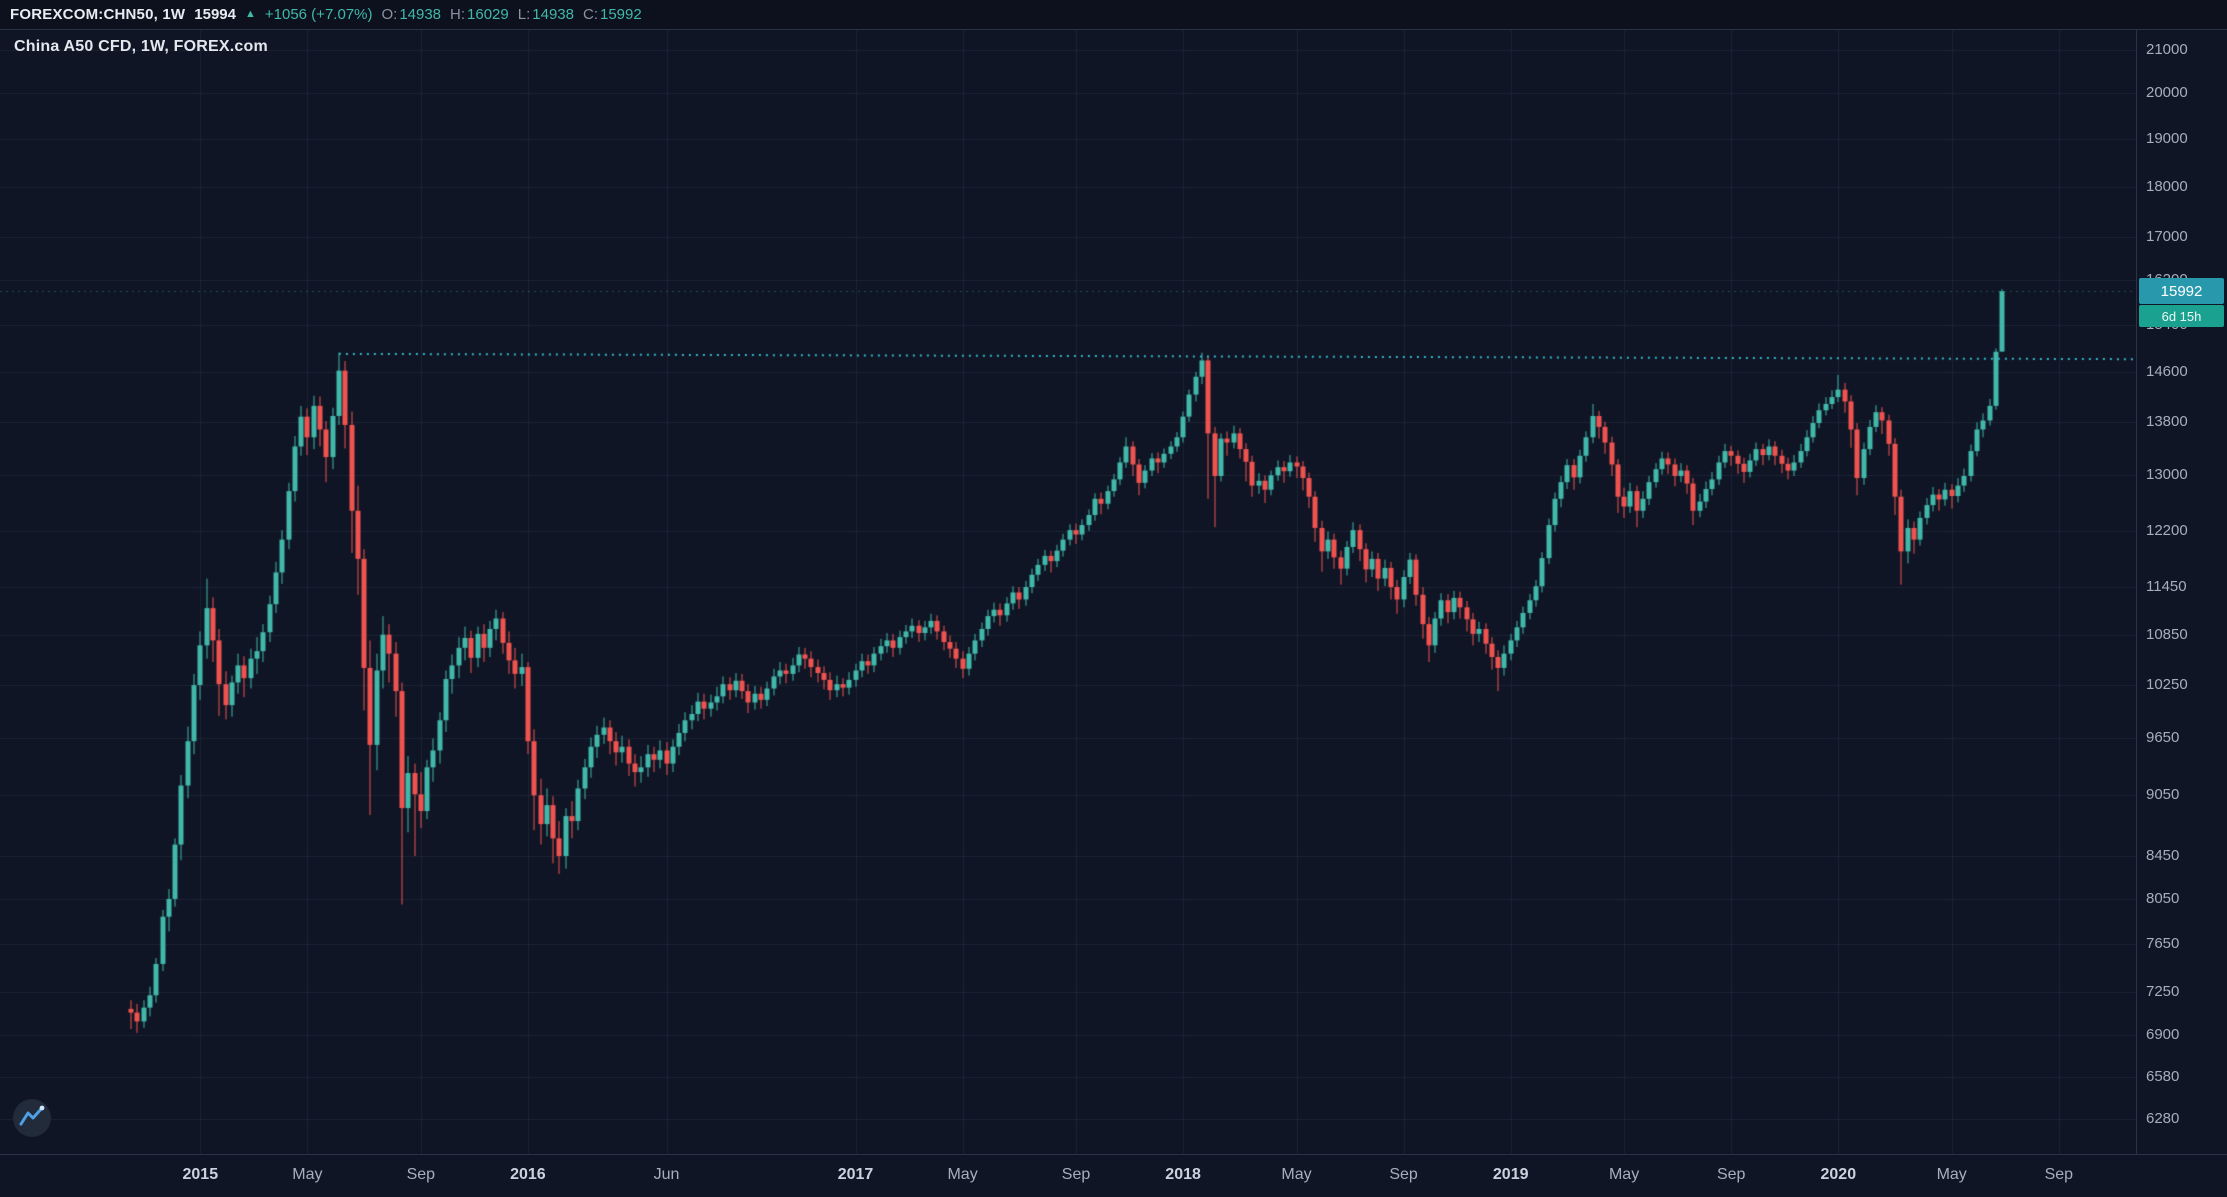 This screenshot has height=1197, width=2227. I want to click on last-price-value: 15994, so click(215, 14).